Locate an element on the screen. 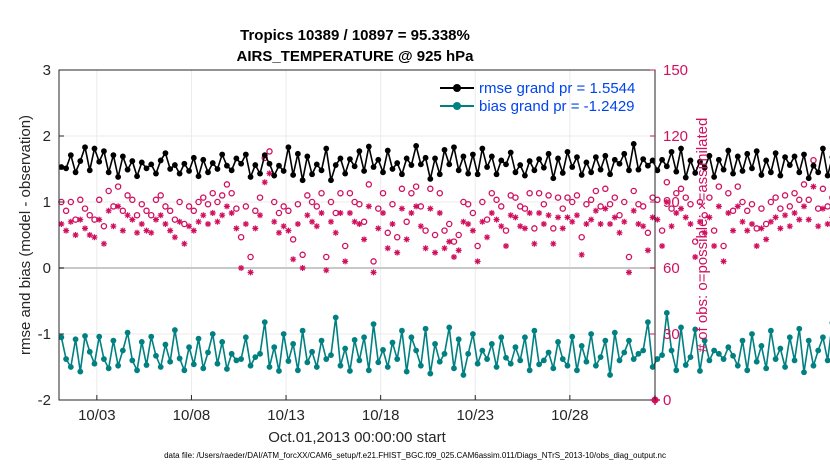 The height and width of the screenshot is (470, 830). y-tick-label: -1 is located at coordinates (44, 334).